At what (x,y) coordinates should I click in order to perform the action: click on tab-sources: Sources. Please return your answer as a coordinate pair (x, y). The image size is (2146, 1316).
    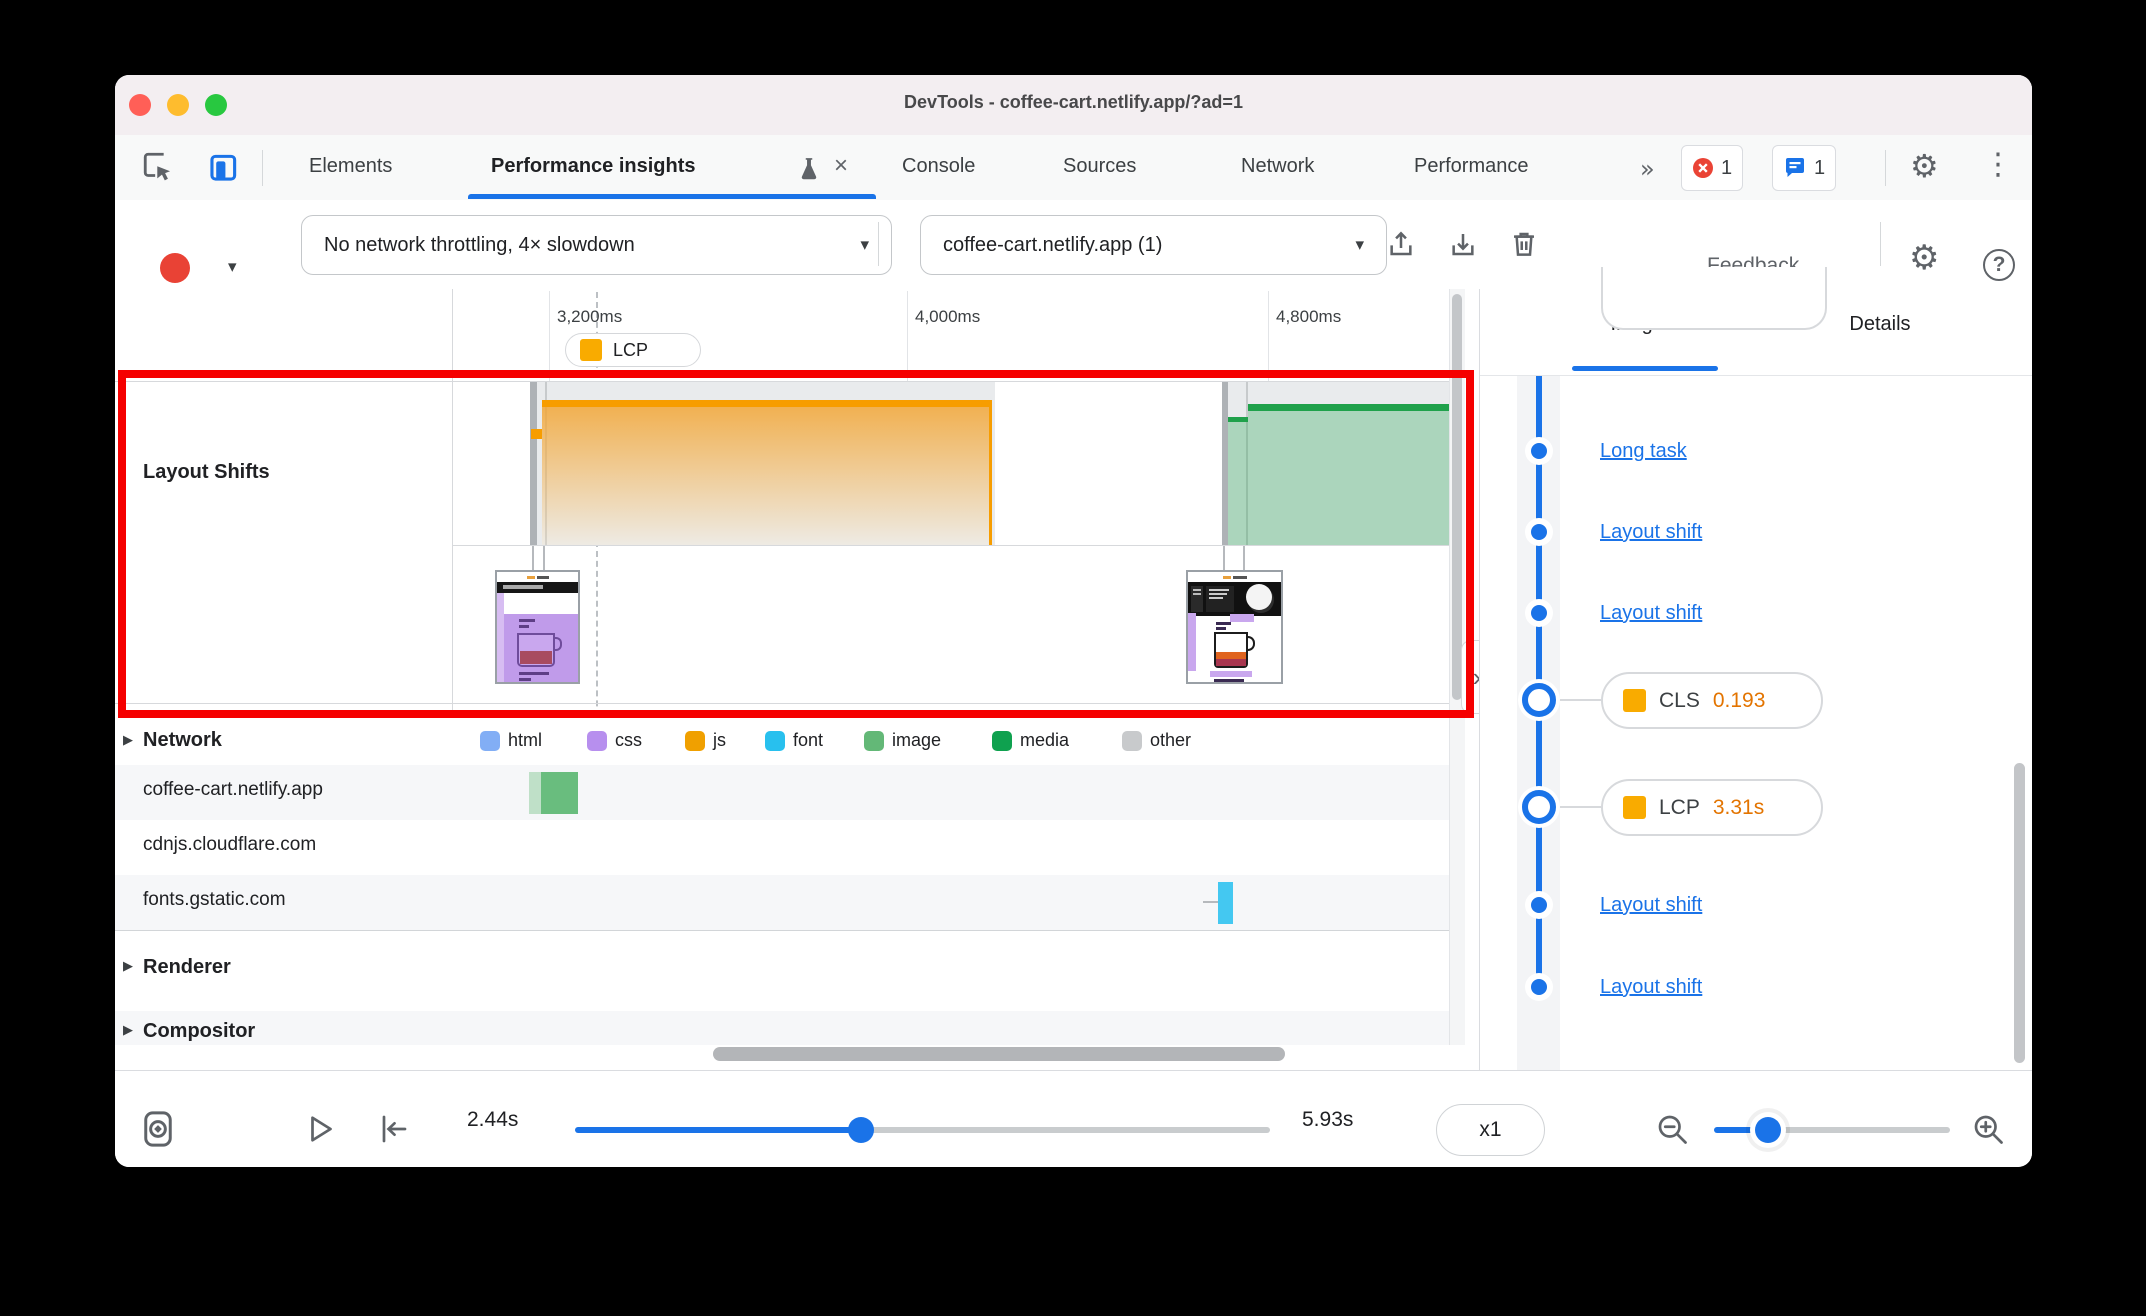
    Looking at the image, I should click on (1100, 166).